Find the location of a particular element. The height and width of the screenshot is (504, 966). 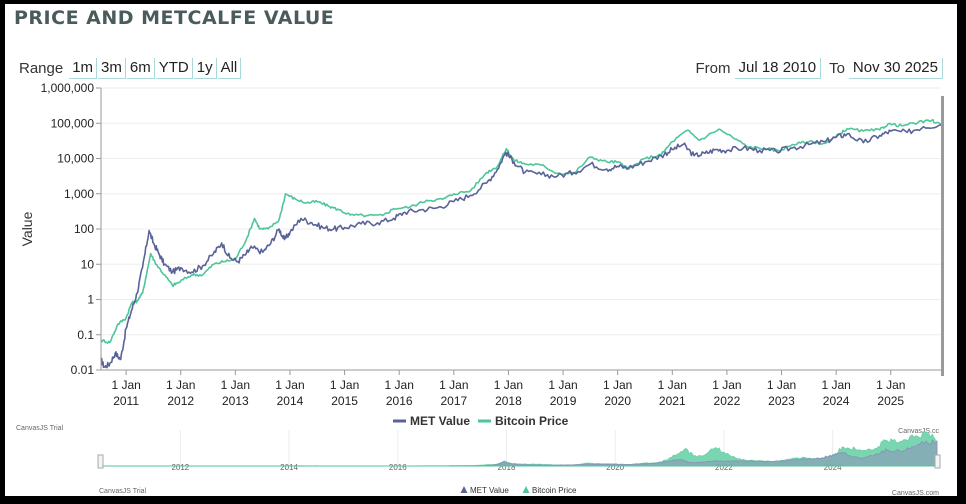

x-tick-label: 1 Jan 2017 is located at coordinates (453, 393).